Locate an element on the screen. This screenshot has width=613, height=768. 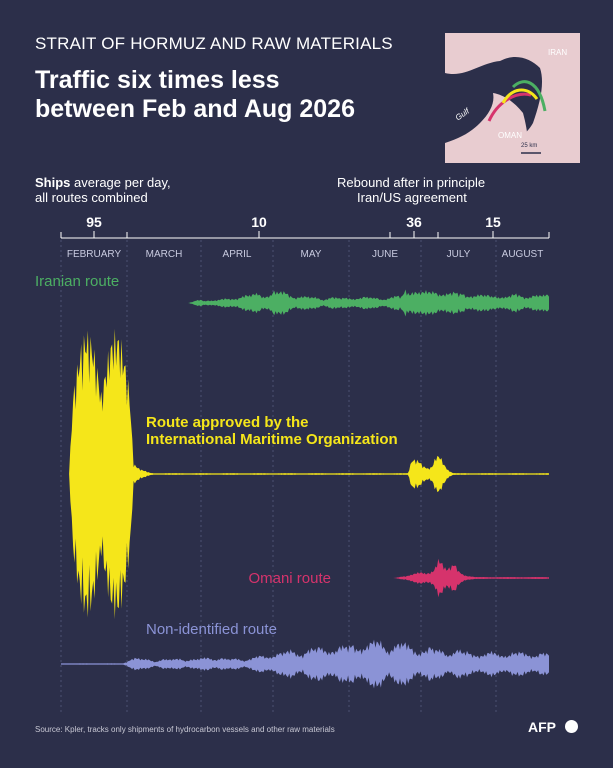
rebound-annotation-line2: Iran/US agreement is located at coordinates (412, 197).